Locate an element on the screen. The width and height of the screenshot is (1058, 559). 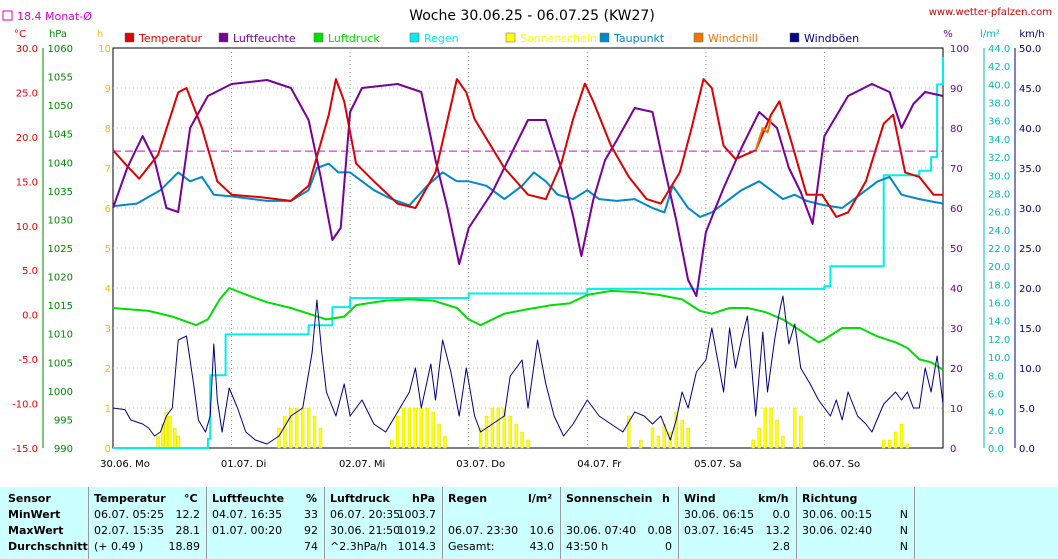
legend-label: Sonnenschein is located at coordinates (558, 38).